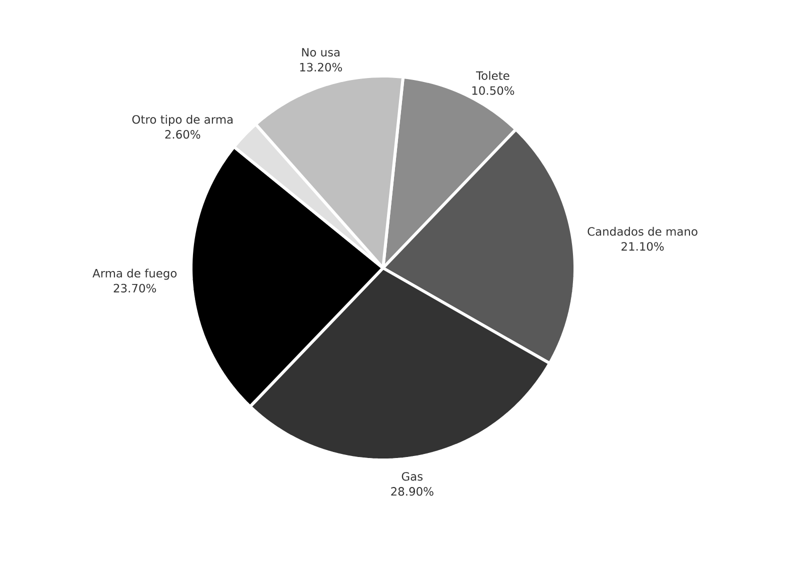  What do you see at coordinates (412, 476) in the screenshot?
I see `slice-label: Gas` at bounding box center [412, 476].